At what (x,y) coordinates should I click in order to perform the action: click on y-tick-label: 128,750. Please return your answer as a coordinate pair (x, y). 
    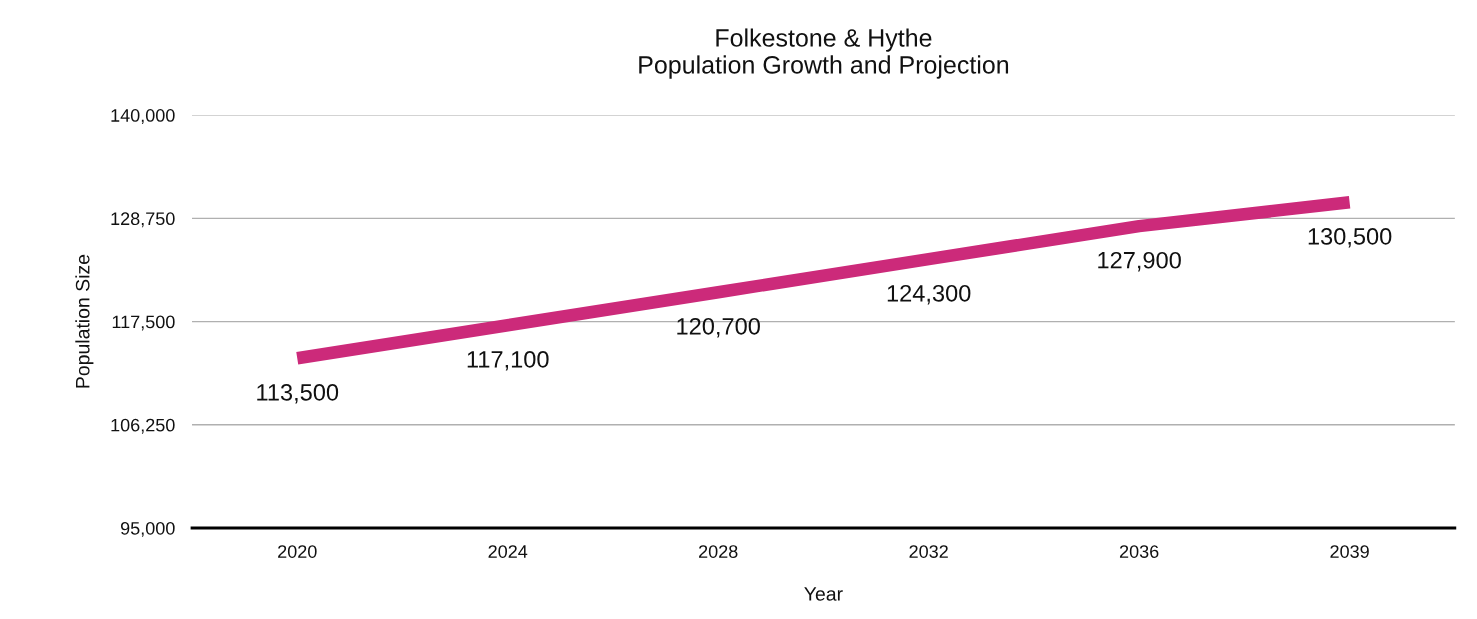
    Looking at the image, I should click on (143, 220).